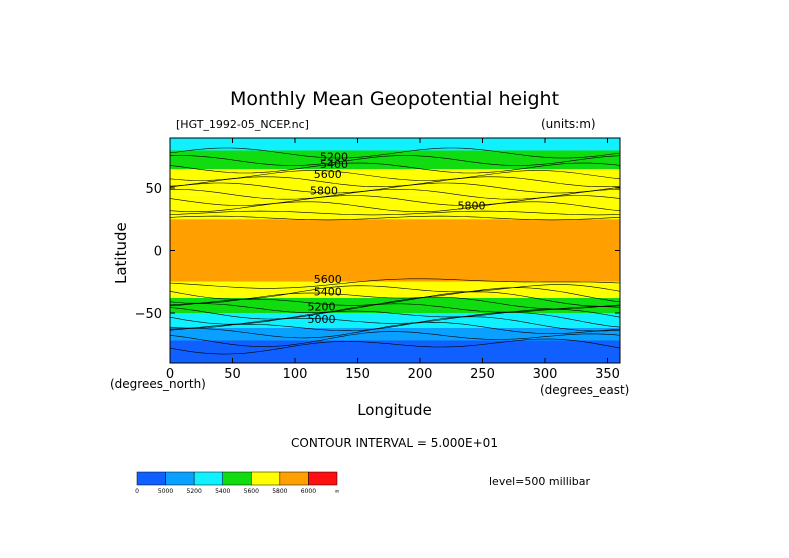  Describe the element at coordinates (279, 491) in the screenshot. I see `colorbar-label: 5800` at that location.